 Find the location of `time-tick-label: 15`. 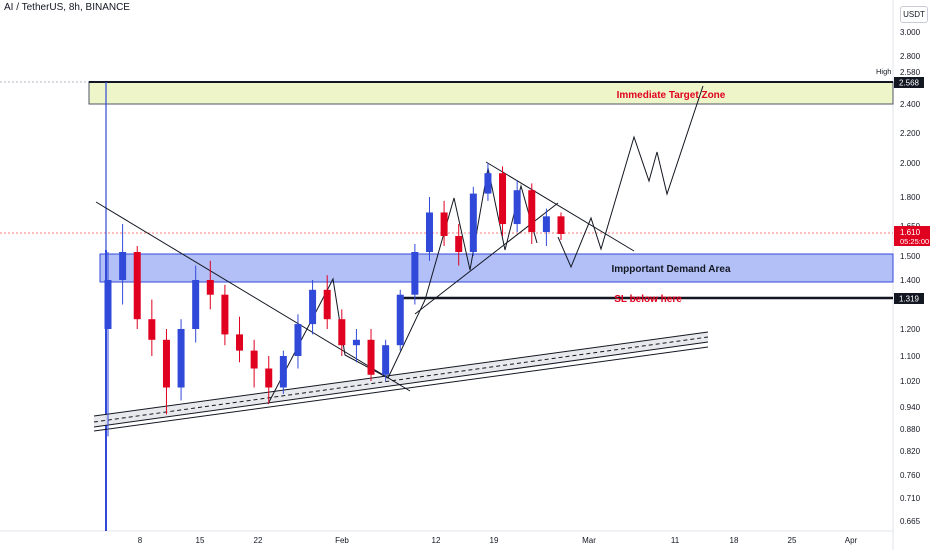

time-tick-label: 15 is located at coordinates (200, 540).